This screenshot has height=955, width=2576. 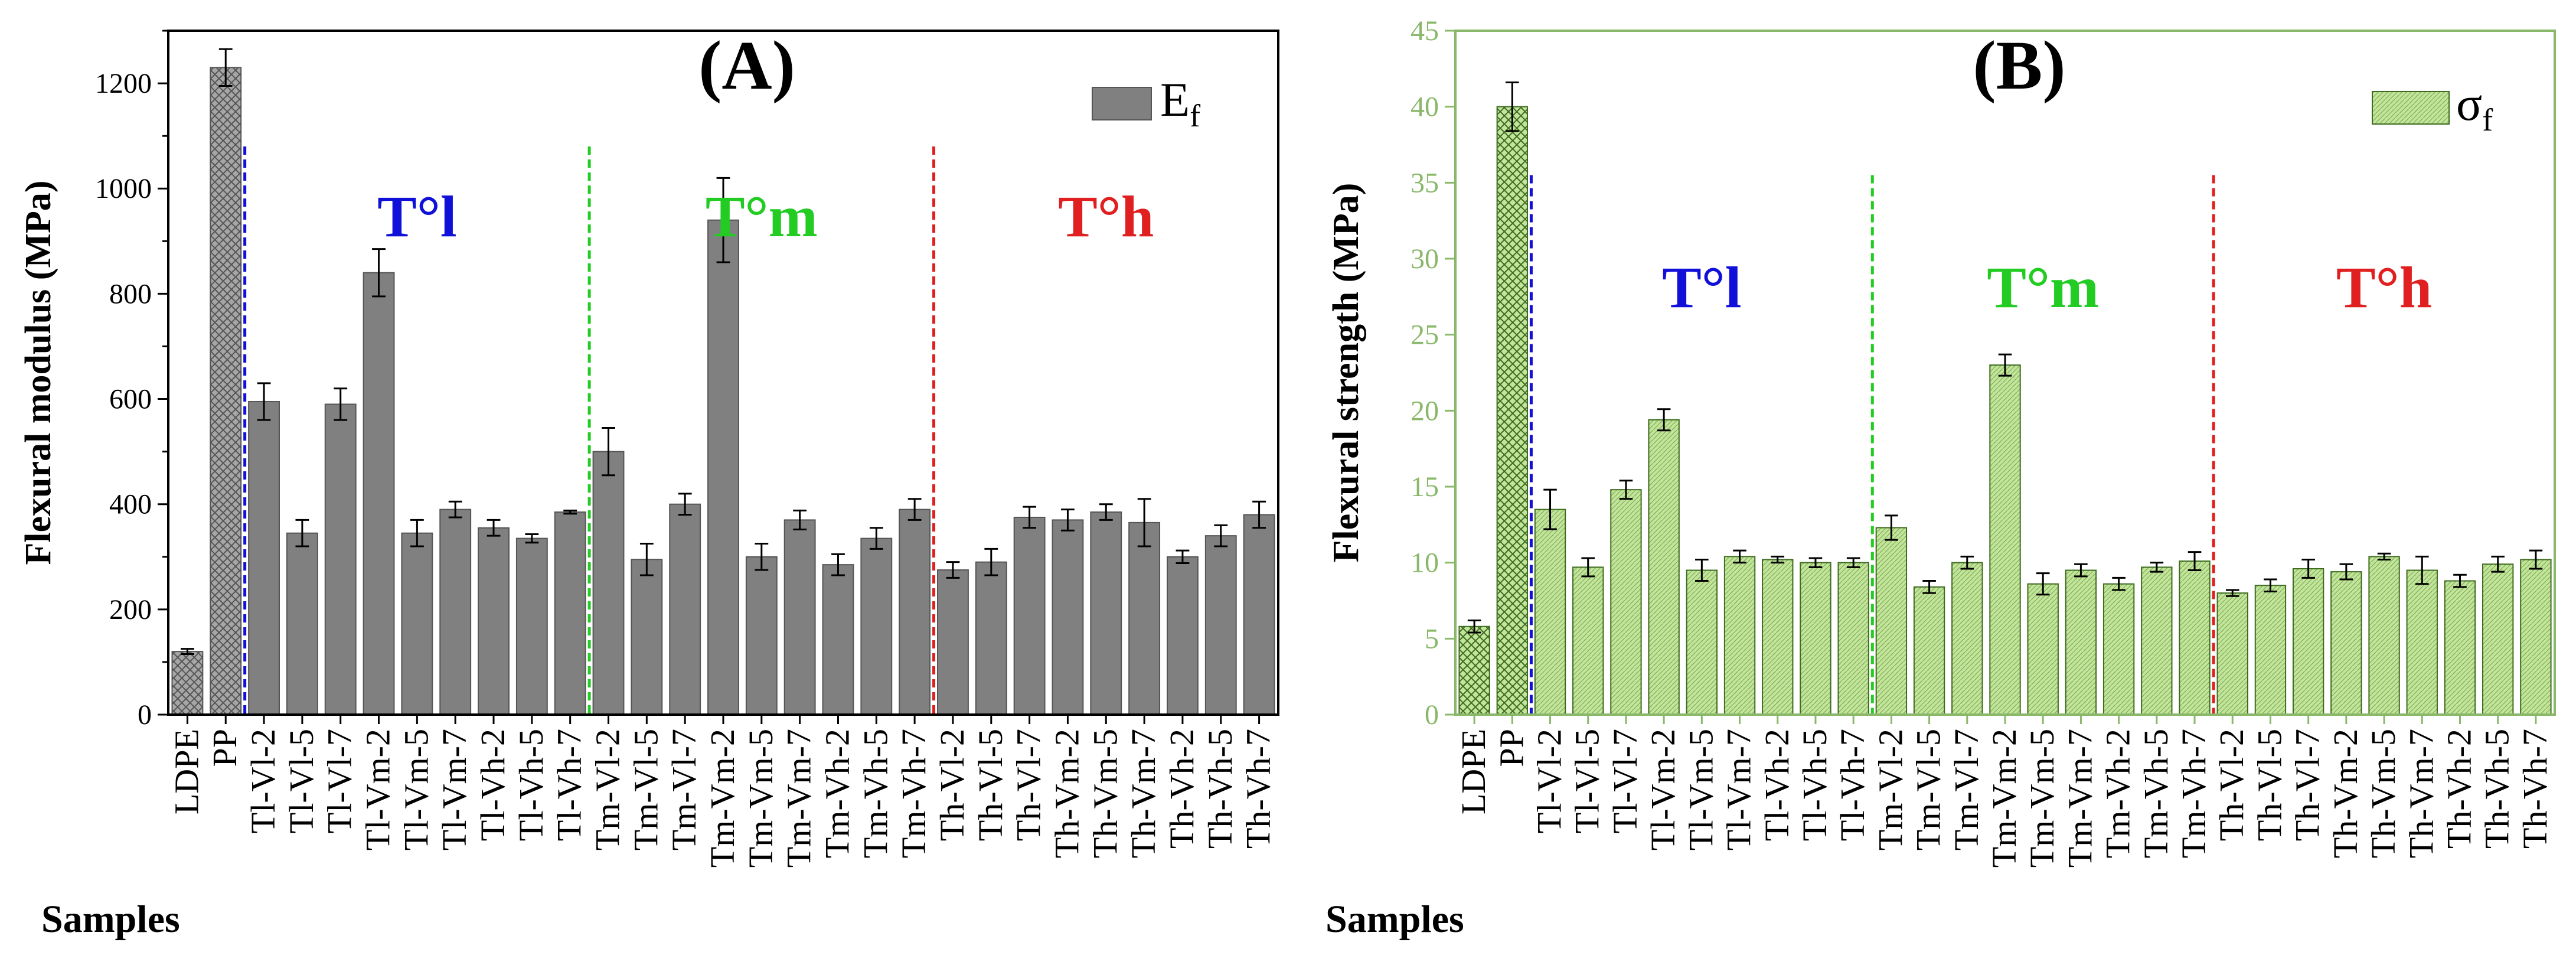 I want to click on panel-a-title: (A), so click(x=746, y=65).